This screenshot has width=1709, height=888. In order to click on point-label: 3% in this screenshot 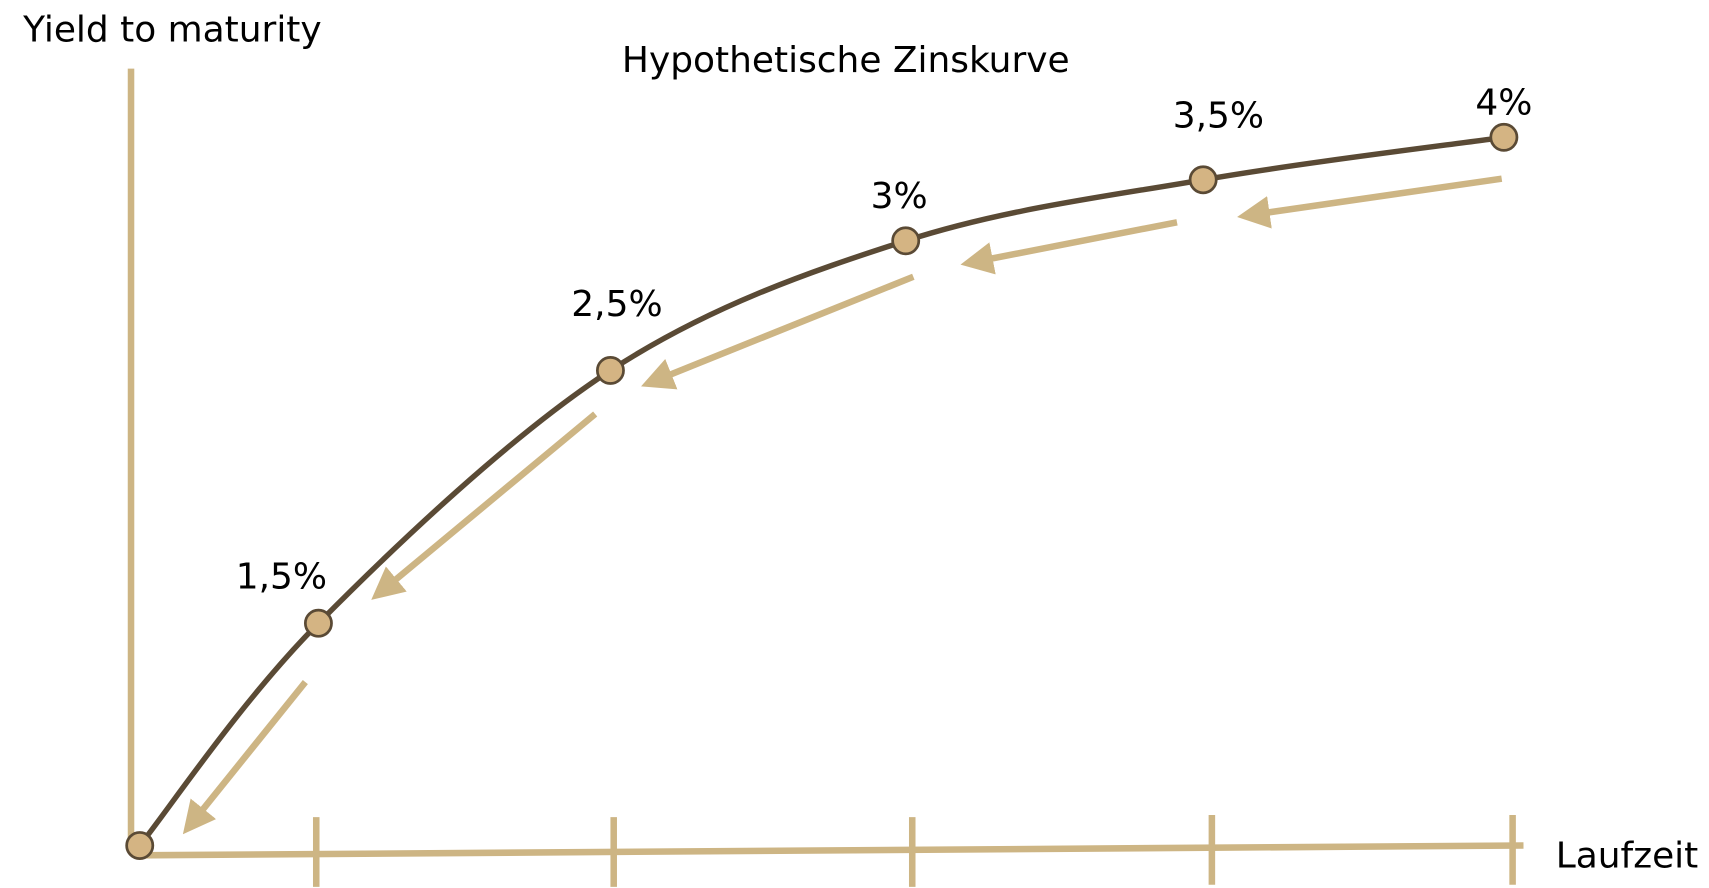, I will do `click(899, 196)`.